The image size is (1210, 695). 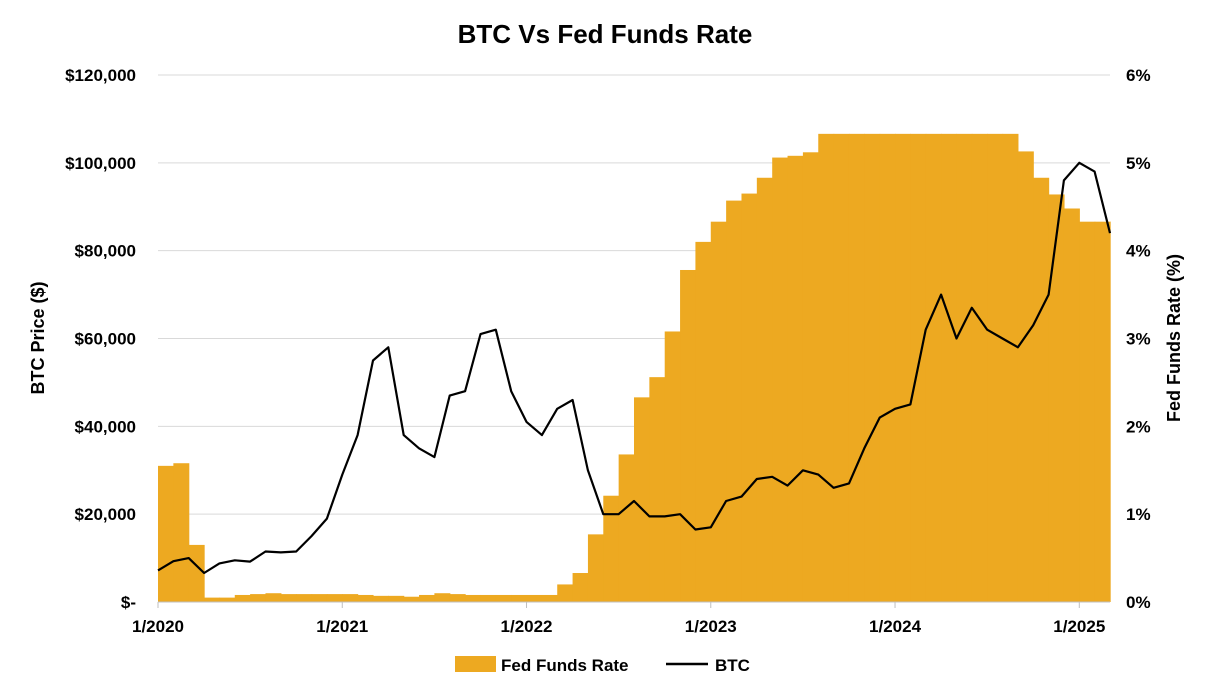 I want to click on x-tick-label: 1/2022, so click(x=527, y=626).